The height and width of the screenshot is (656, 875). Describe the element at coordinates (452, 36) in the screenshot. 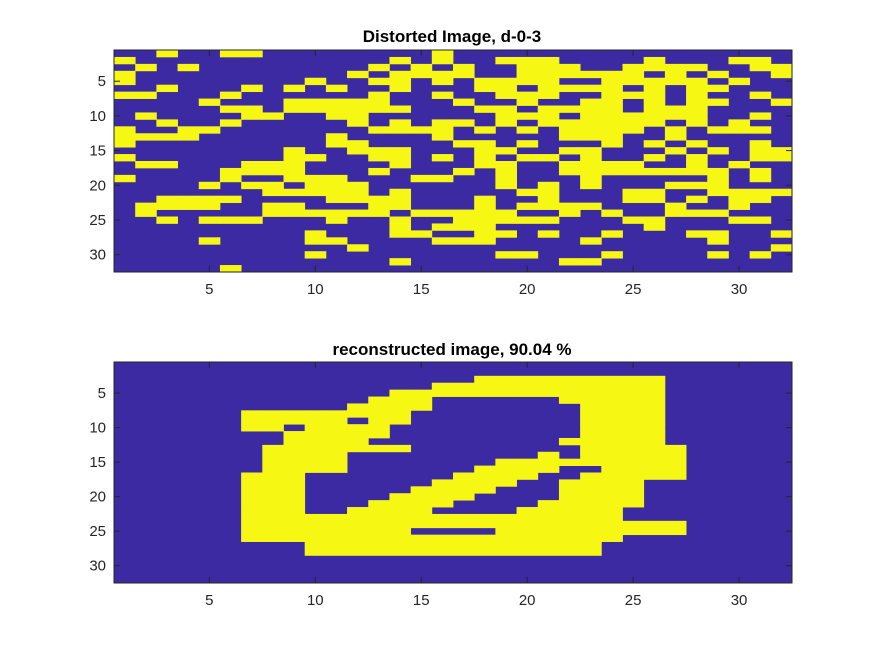

I see `distorted-image-title: Distorted Image, d-0-3` at that location.